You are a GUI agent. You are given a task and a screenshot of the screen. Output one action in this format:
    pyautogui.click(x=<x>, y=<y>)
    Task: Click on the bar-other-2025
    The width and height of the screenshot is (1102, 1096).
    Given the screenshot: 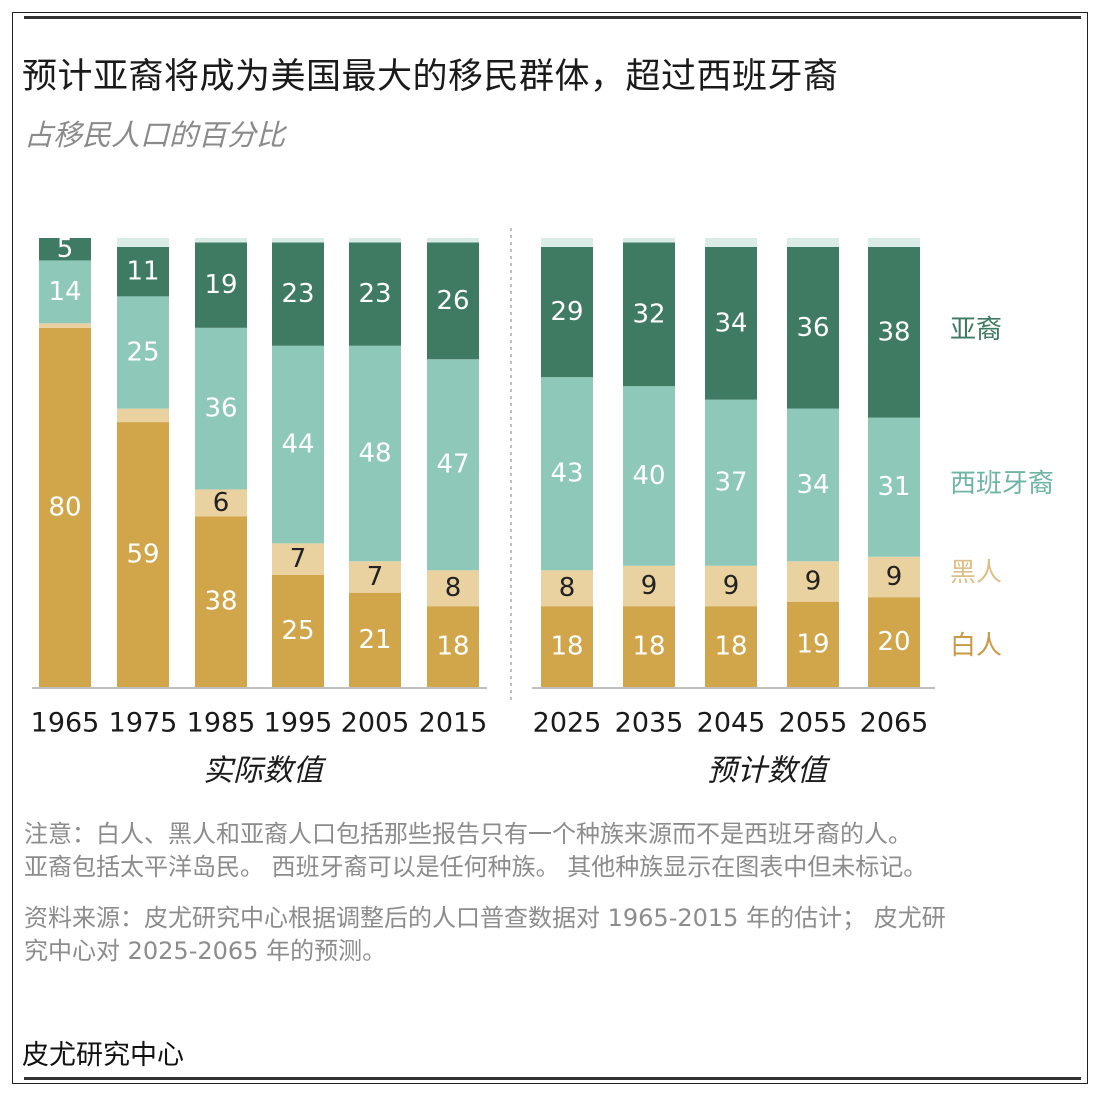 What is the action you would take?
    pyautogui.click(x=567, y=242)
    